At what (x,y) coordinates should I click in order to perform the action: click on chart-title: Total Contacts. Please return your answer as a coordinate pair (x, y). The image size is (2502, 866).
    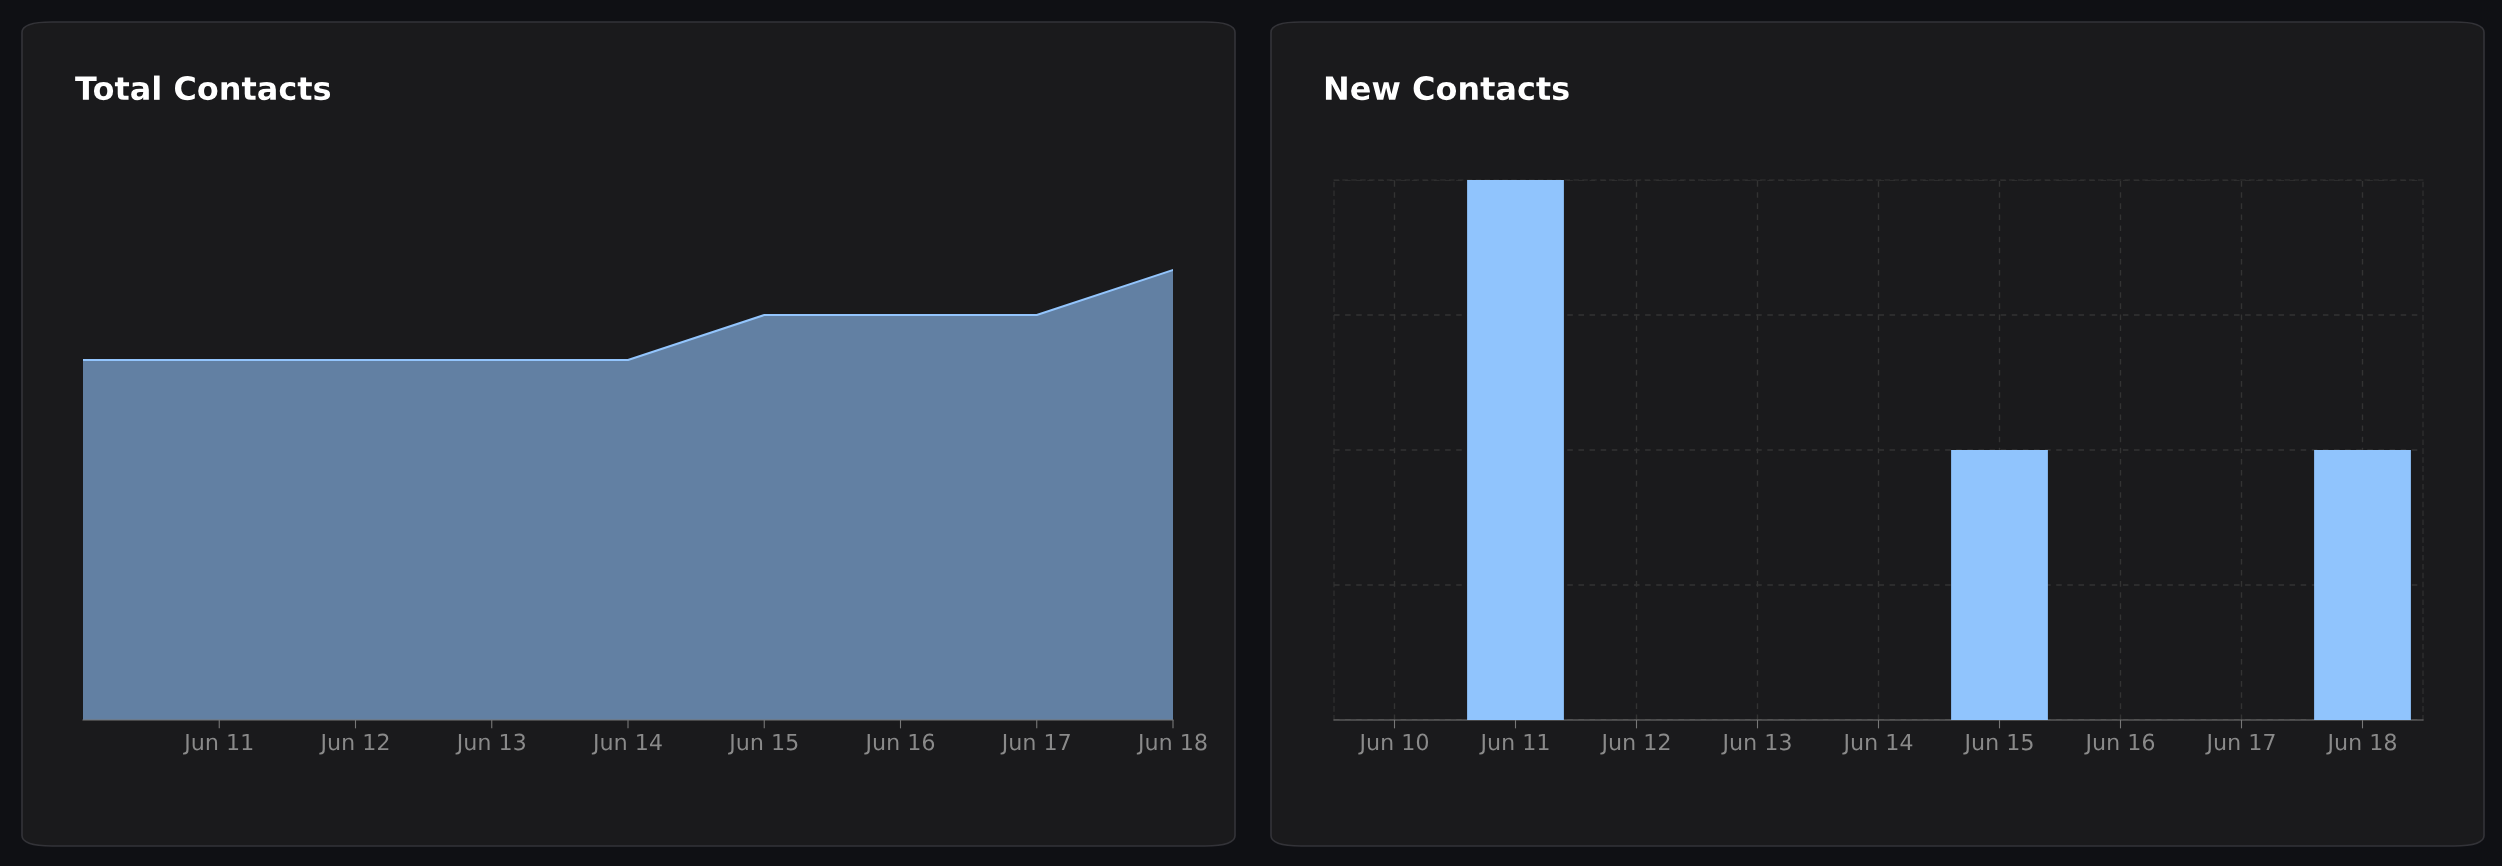
    Looking at the image, I should click on (203, 88).